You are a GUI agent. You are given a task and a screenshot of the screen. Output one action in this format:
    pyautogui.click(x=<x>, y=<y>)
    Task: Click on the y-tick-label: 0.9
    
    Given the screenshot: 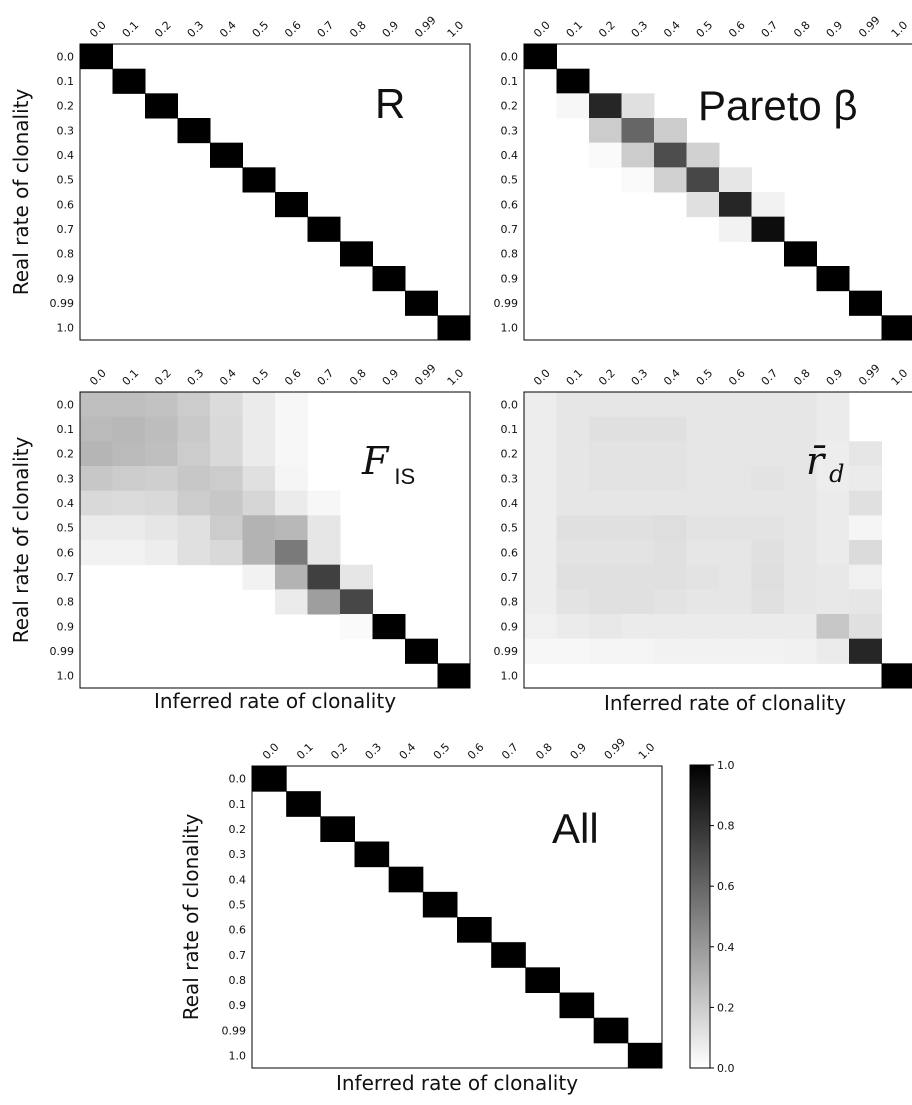 What is the action you would take?
    pyautogui.click(x=66, y=626)
    